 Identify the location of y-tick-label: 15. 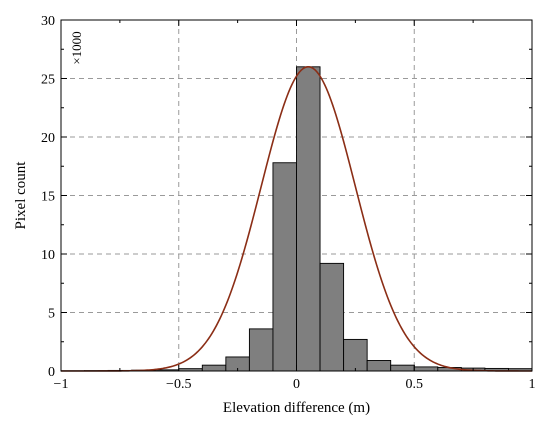
(48, 197).